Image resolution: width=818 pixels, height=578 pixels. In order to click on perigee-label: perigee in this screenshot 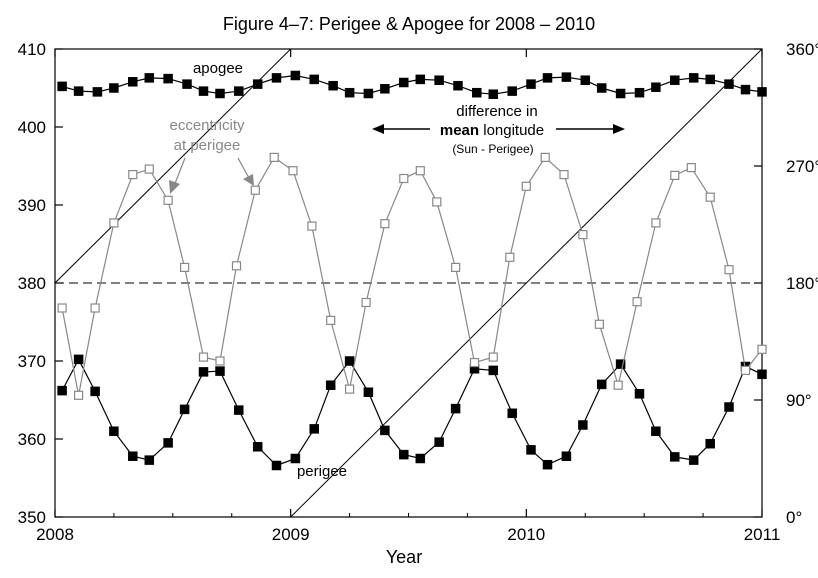, I will do `click(322, 471)`.